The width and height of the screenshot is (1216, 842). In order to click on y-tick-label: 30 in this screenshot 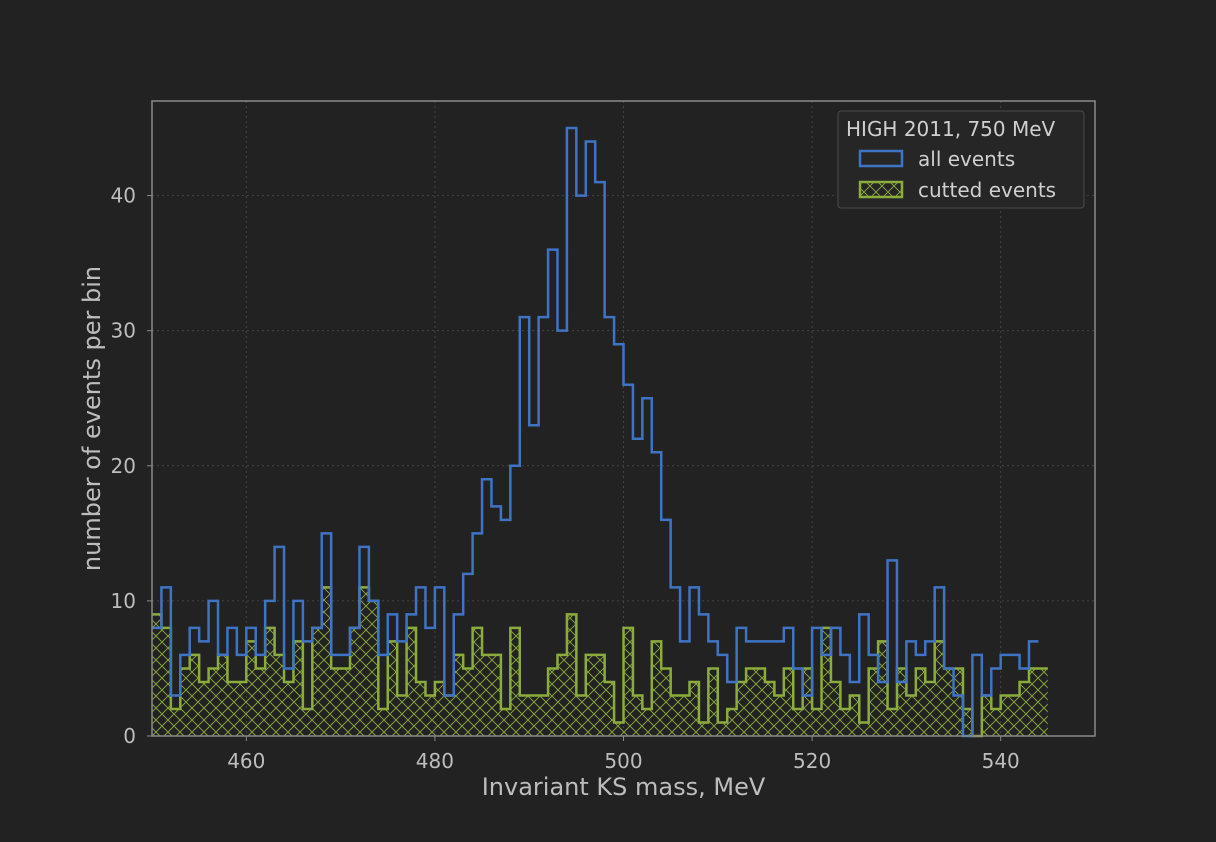, I will do `click(123, 331)`.